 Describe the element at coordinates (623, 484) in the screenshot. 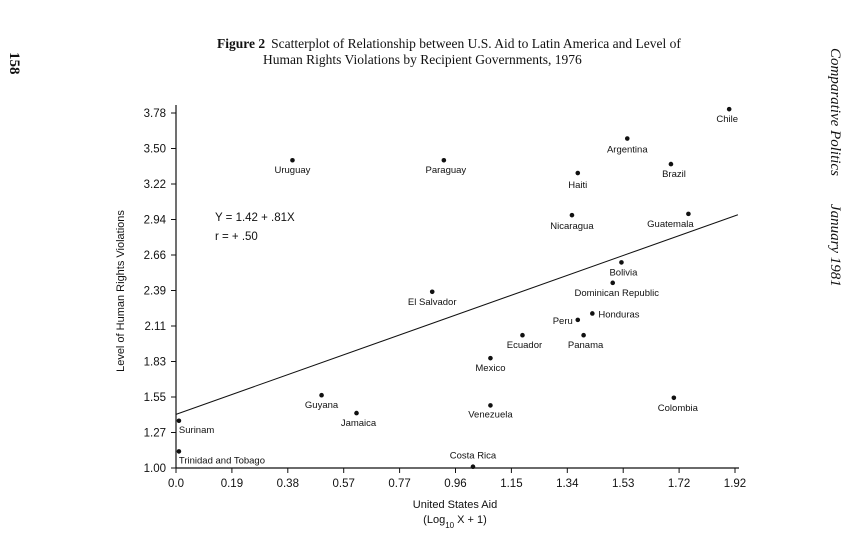

I see `x-tick-label: 1.53` at that location.